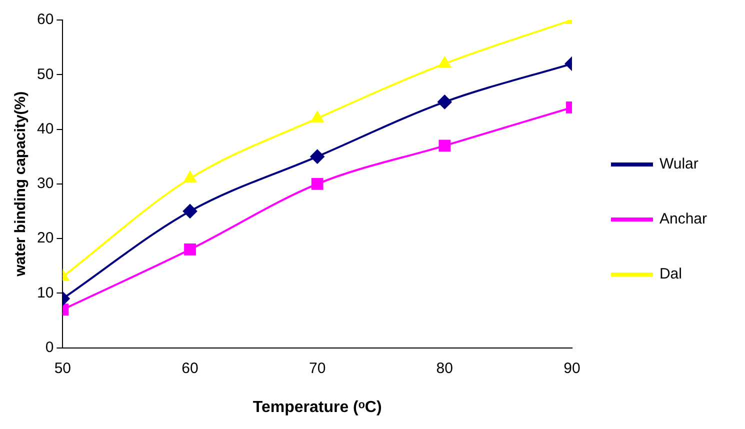  What do you see at coordinates (45, 293) in the screenshot?
I see `y-tick-label: 10` at bounding box center [45, 293].